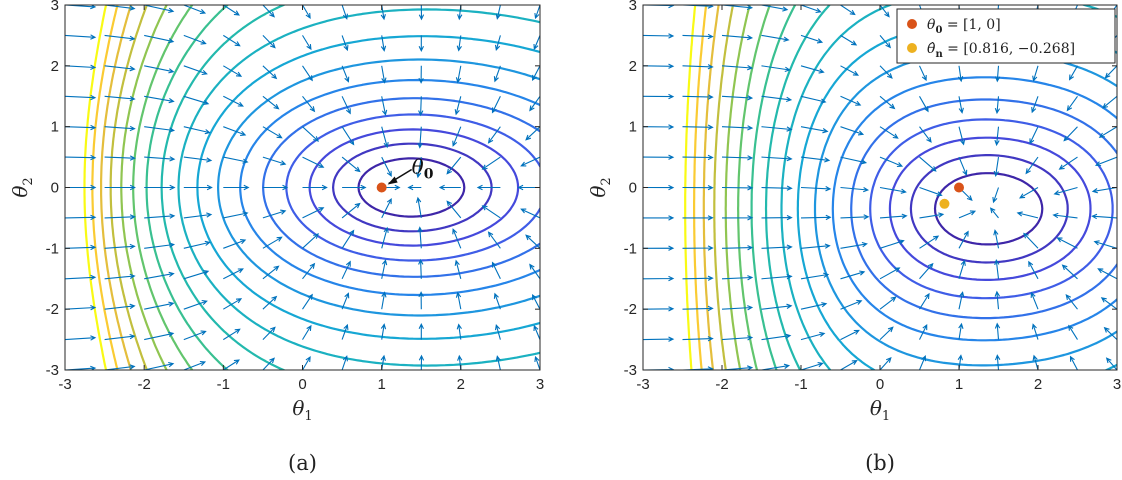 This screenshot has height=480, width=1122. What do you see at coordinates (633, 66) in the screenshot?
I see `y-tick-label: 2` at bounding box center [633, 66].